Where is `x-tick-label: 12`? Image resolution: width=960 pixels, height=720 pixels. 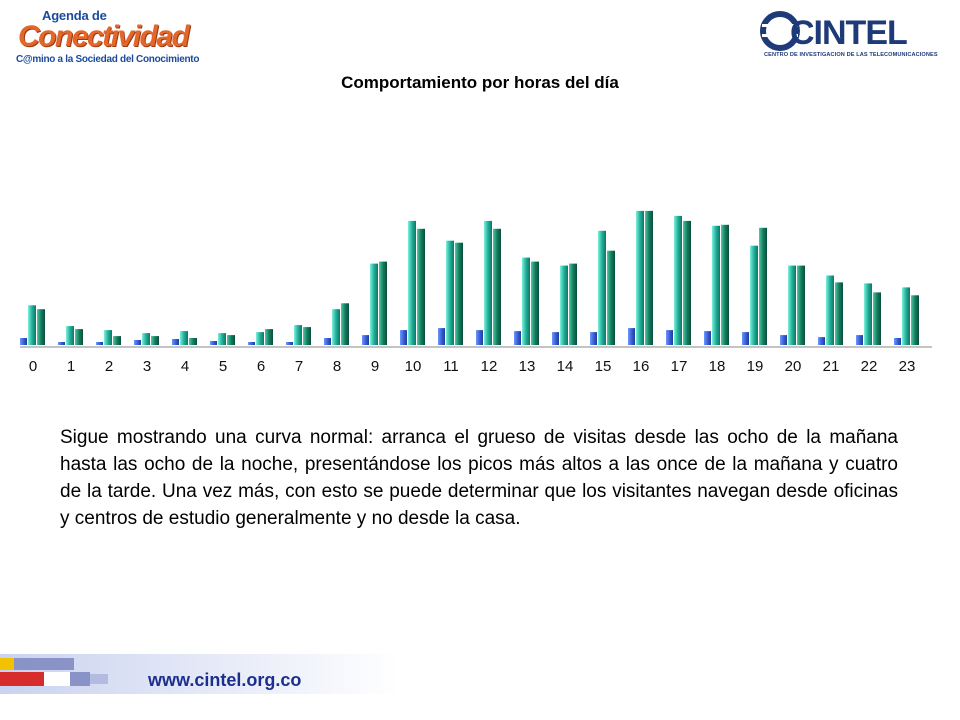
x-tick-label: 12 is located at coordinates (489, 366).